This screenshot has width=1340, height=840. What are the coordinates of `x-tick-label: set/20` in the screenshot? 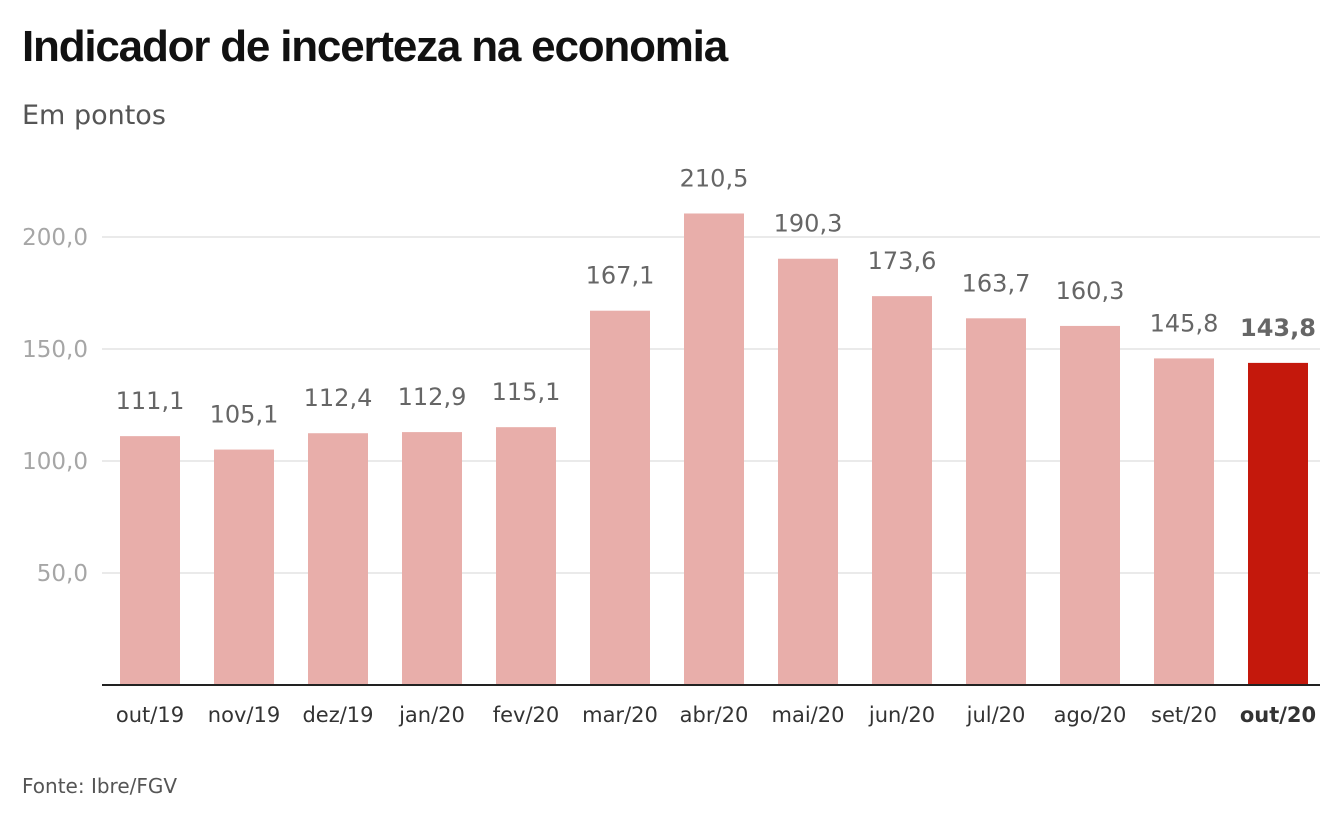 It's located at (1184, 715).